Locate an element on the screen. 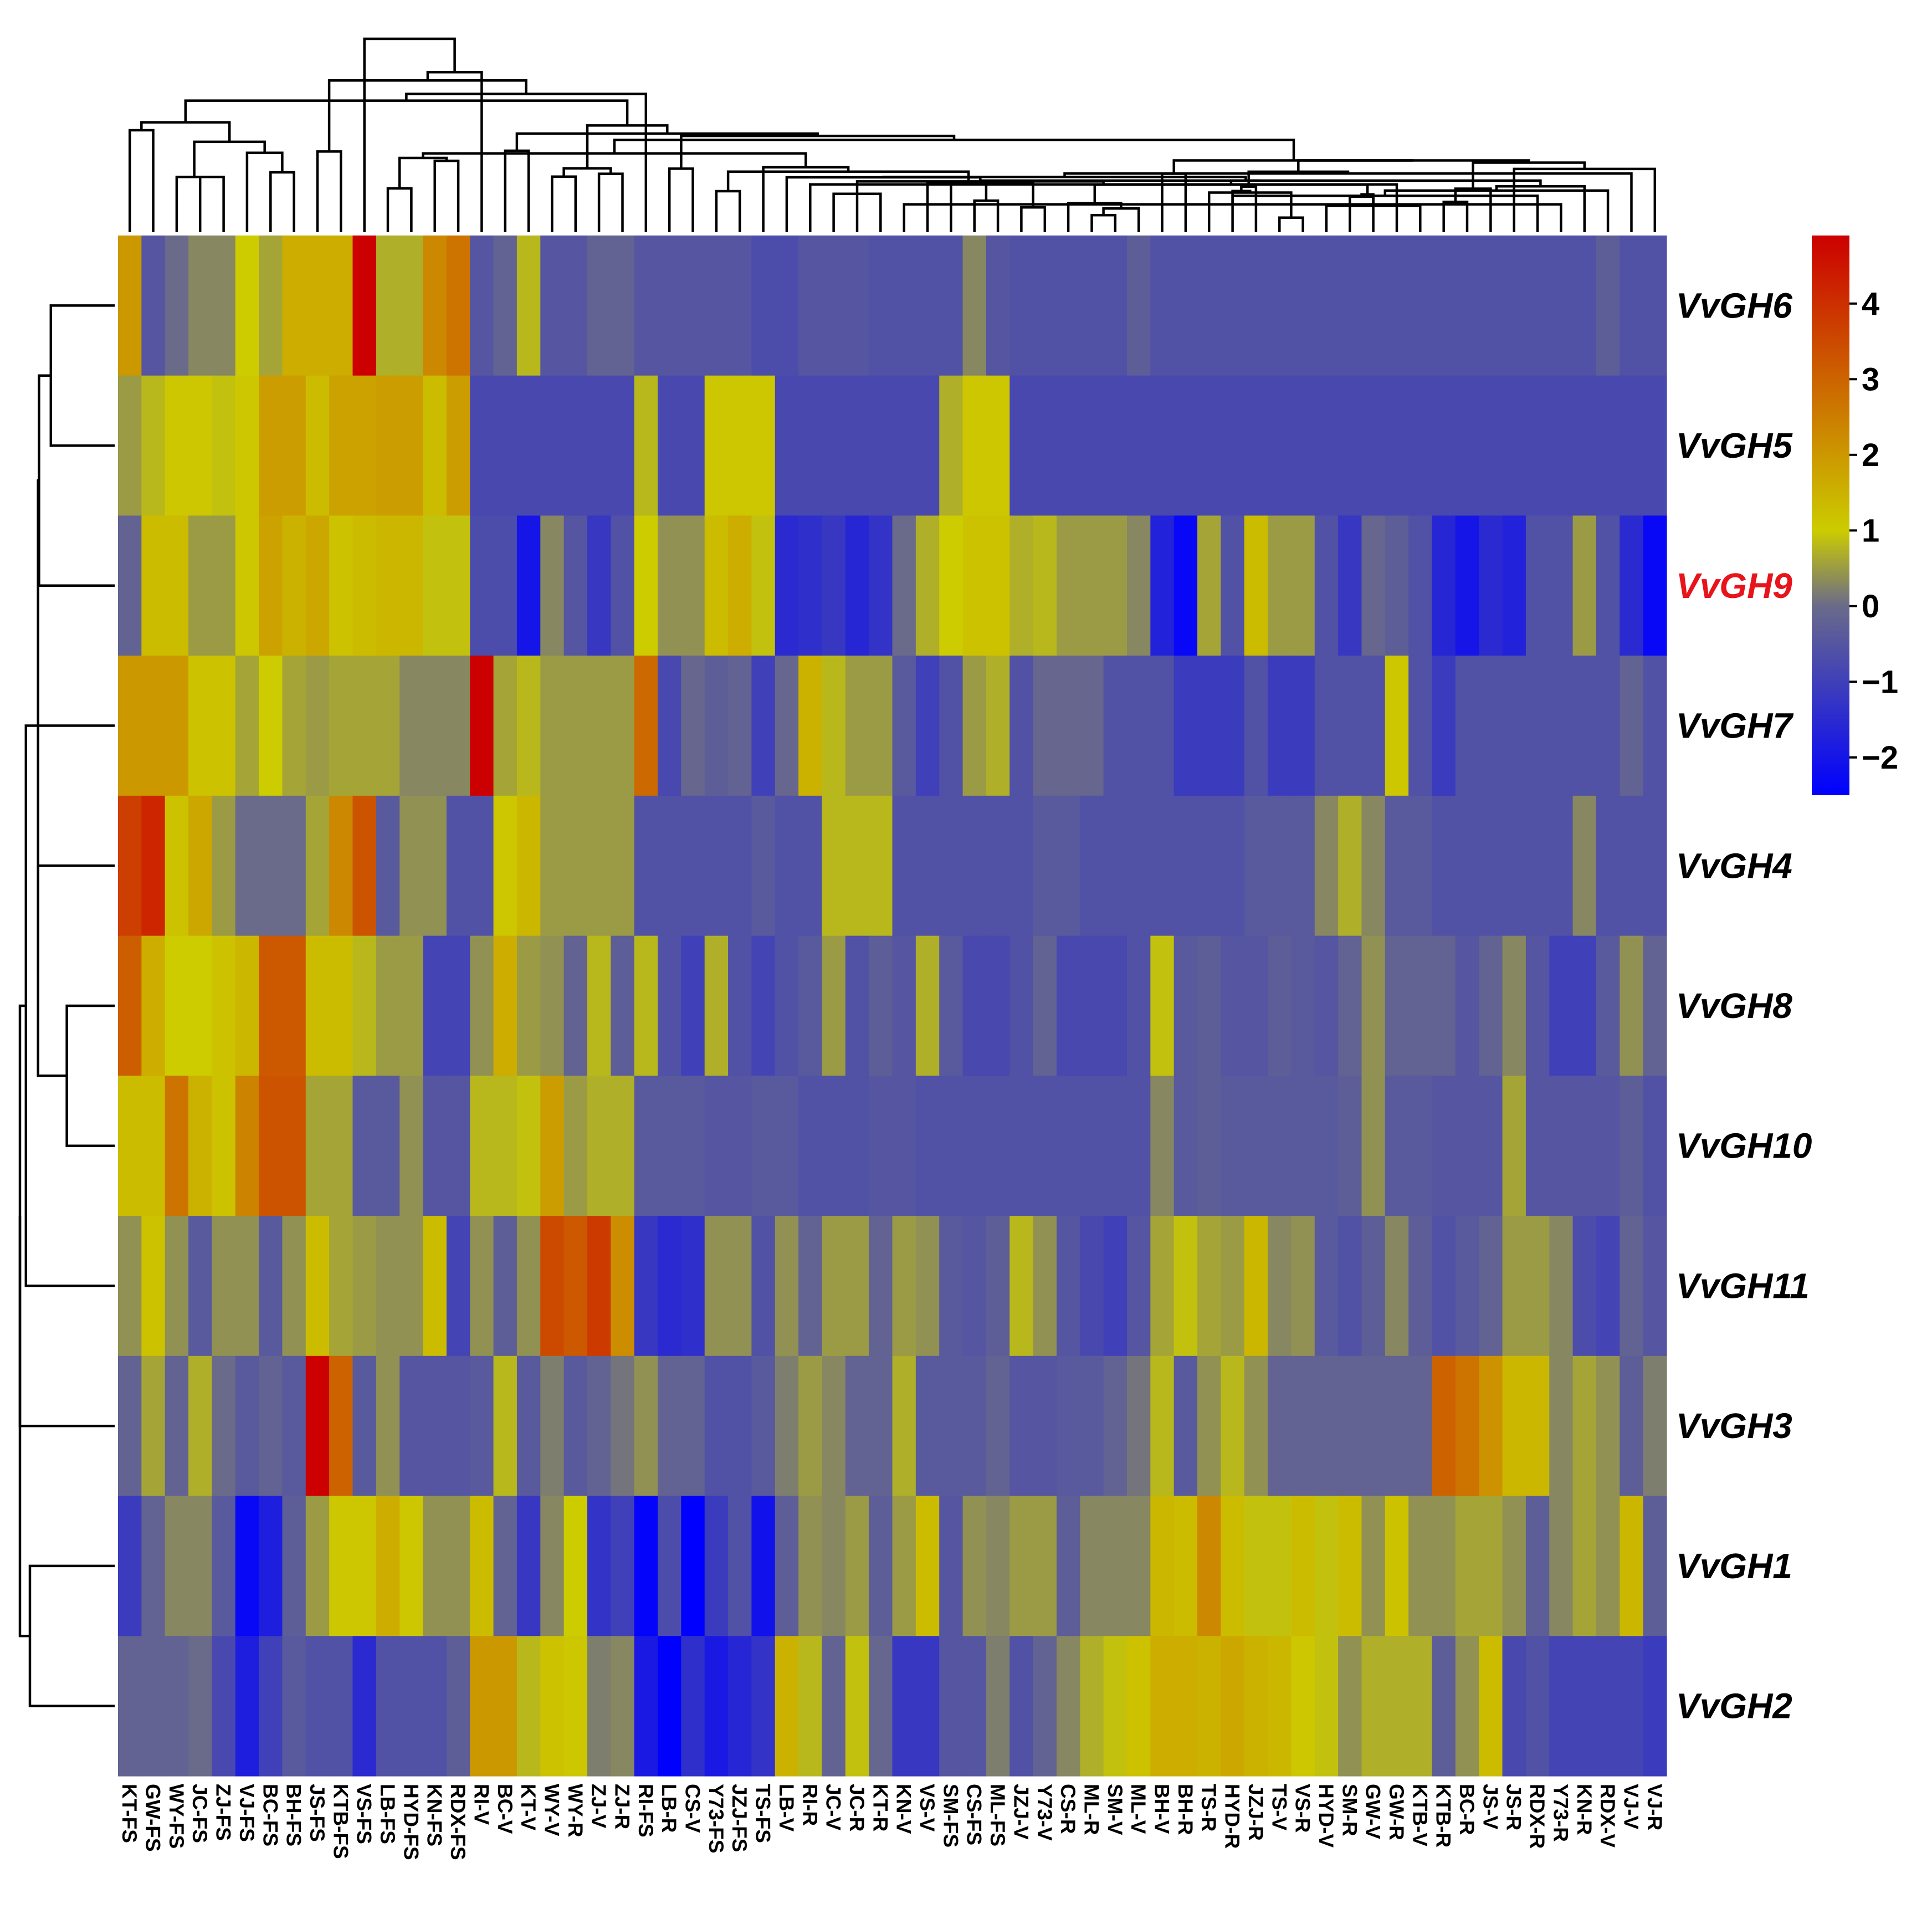  column-label: WY-FS is located at coordinates (176, 1817).